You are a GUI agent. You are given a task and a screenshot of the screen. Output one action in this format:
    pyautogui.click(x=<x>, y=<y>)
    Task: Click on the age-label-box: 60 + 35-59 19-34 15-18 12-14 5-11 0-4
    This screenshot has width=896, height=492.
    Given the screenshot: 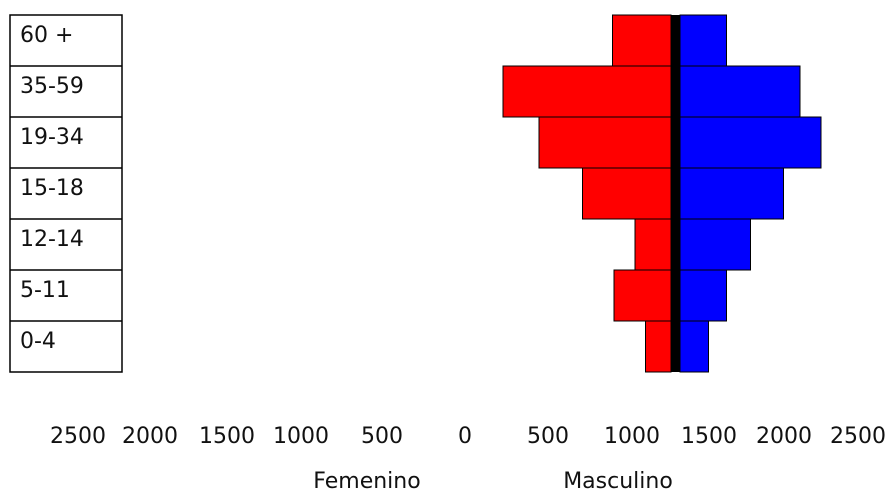 What is the action you would take?
    pyautogui.click(x=66, y=193)
    